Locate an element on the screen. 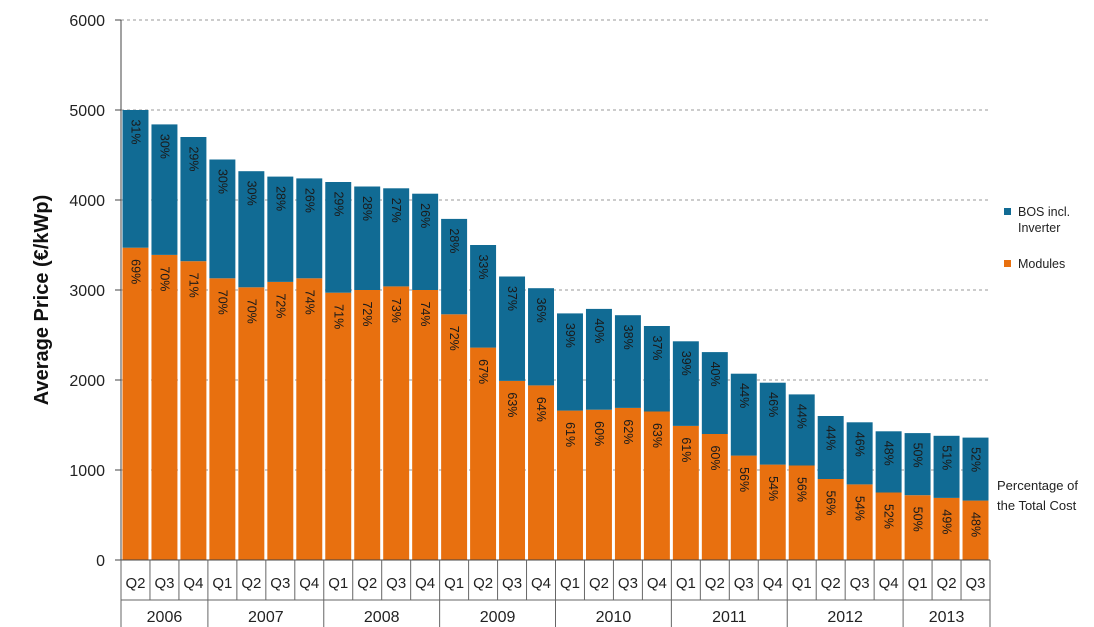 The image size is (1094, 627). year-label: 2012 is located at coordinates (845, 617).